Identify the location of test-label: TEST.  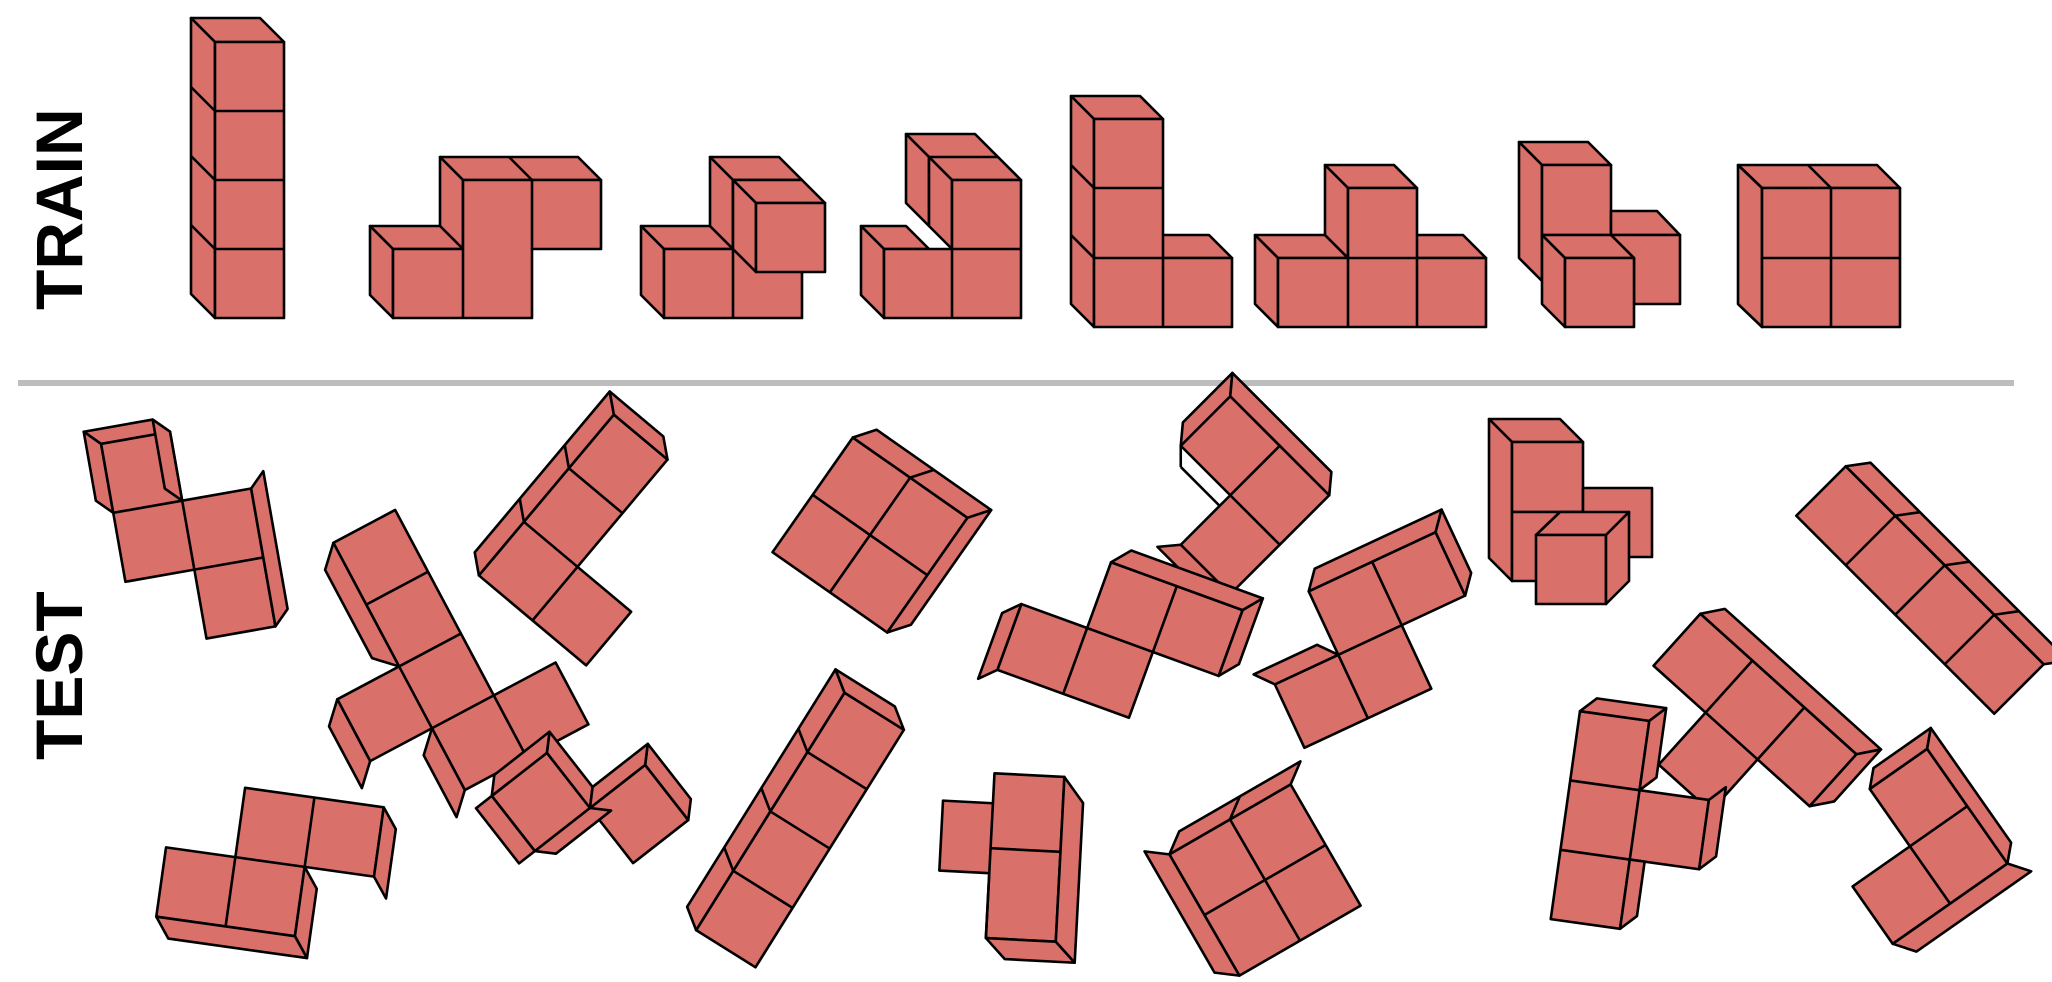
(59, 675).